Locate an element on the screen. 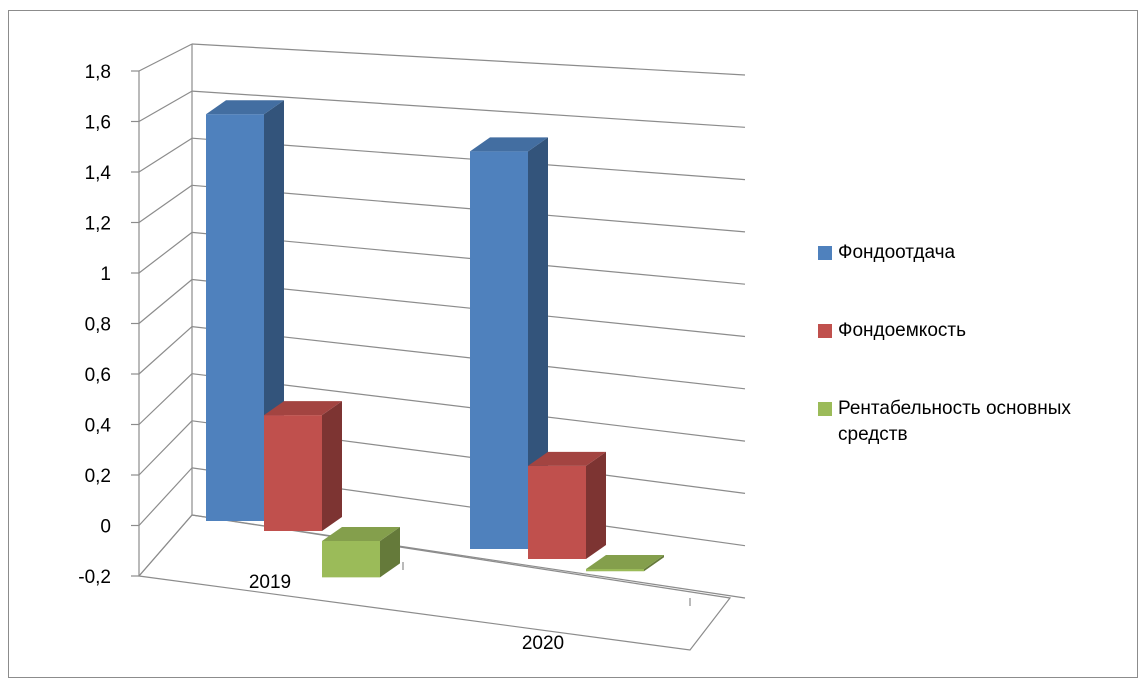 Image resolution: width=1147 pixels, height=680 pixels. legend-item-fondoemkost: Фондоемкость is located at coordinates (978, 357).